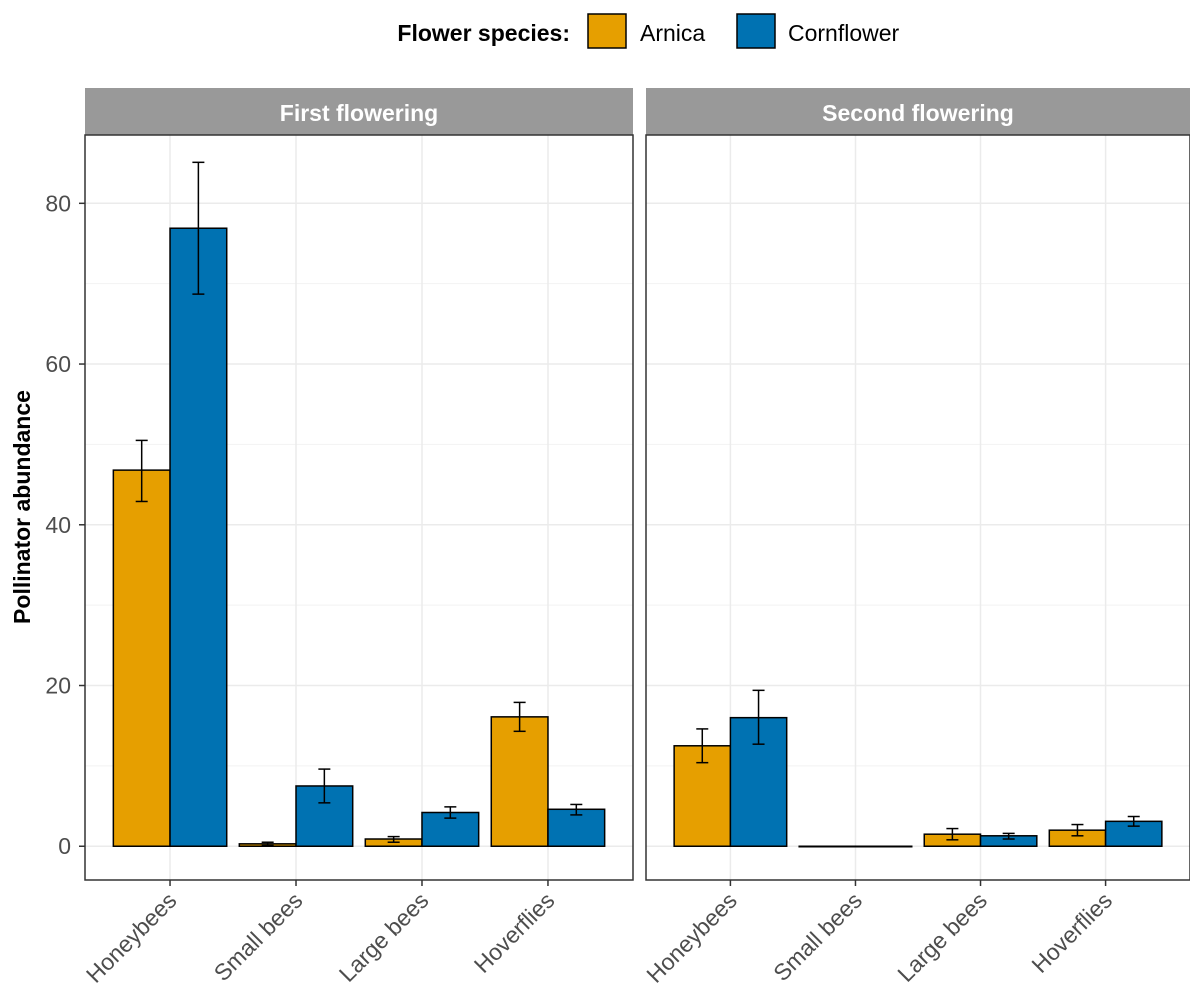  I want to click on bar-cornflower-small-bees, so click(883, 846).